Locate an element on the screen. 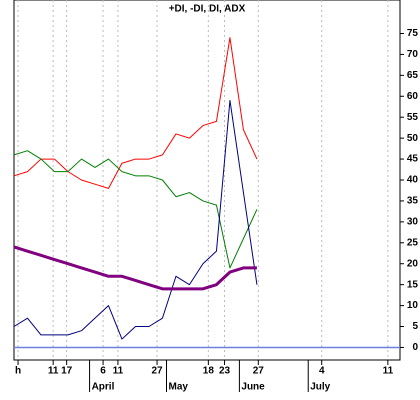 This screenshot has width=420, height=400. y-tick-label: 25 is located at coordinates (413, 242).